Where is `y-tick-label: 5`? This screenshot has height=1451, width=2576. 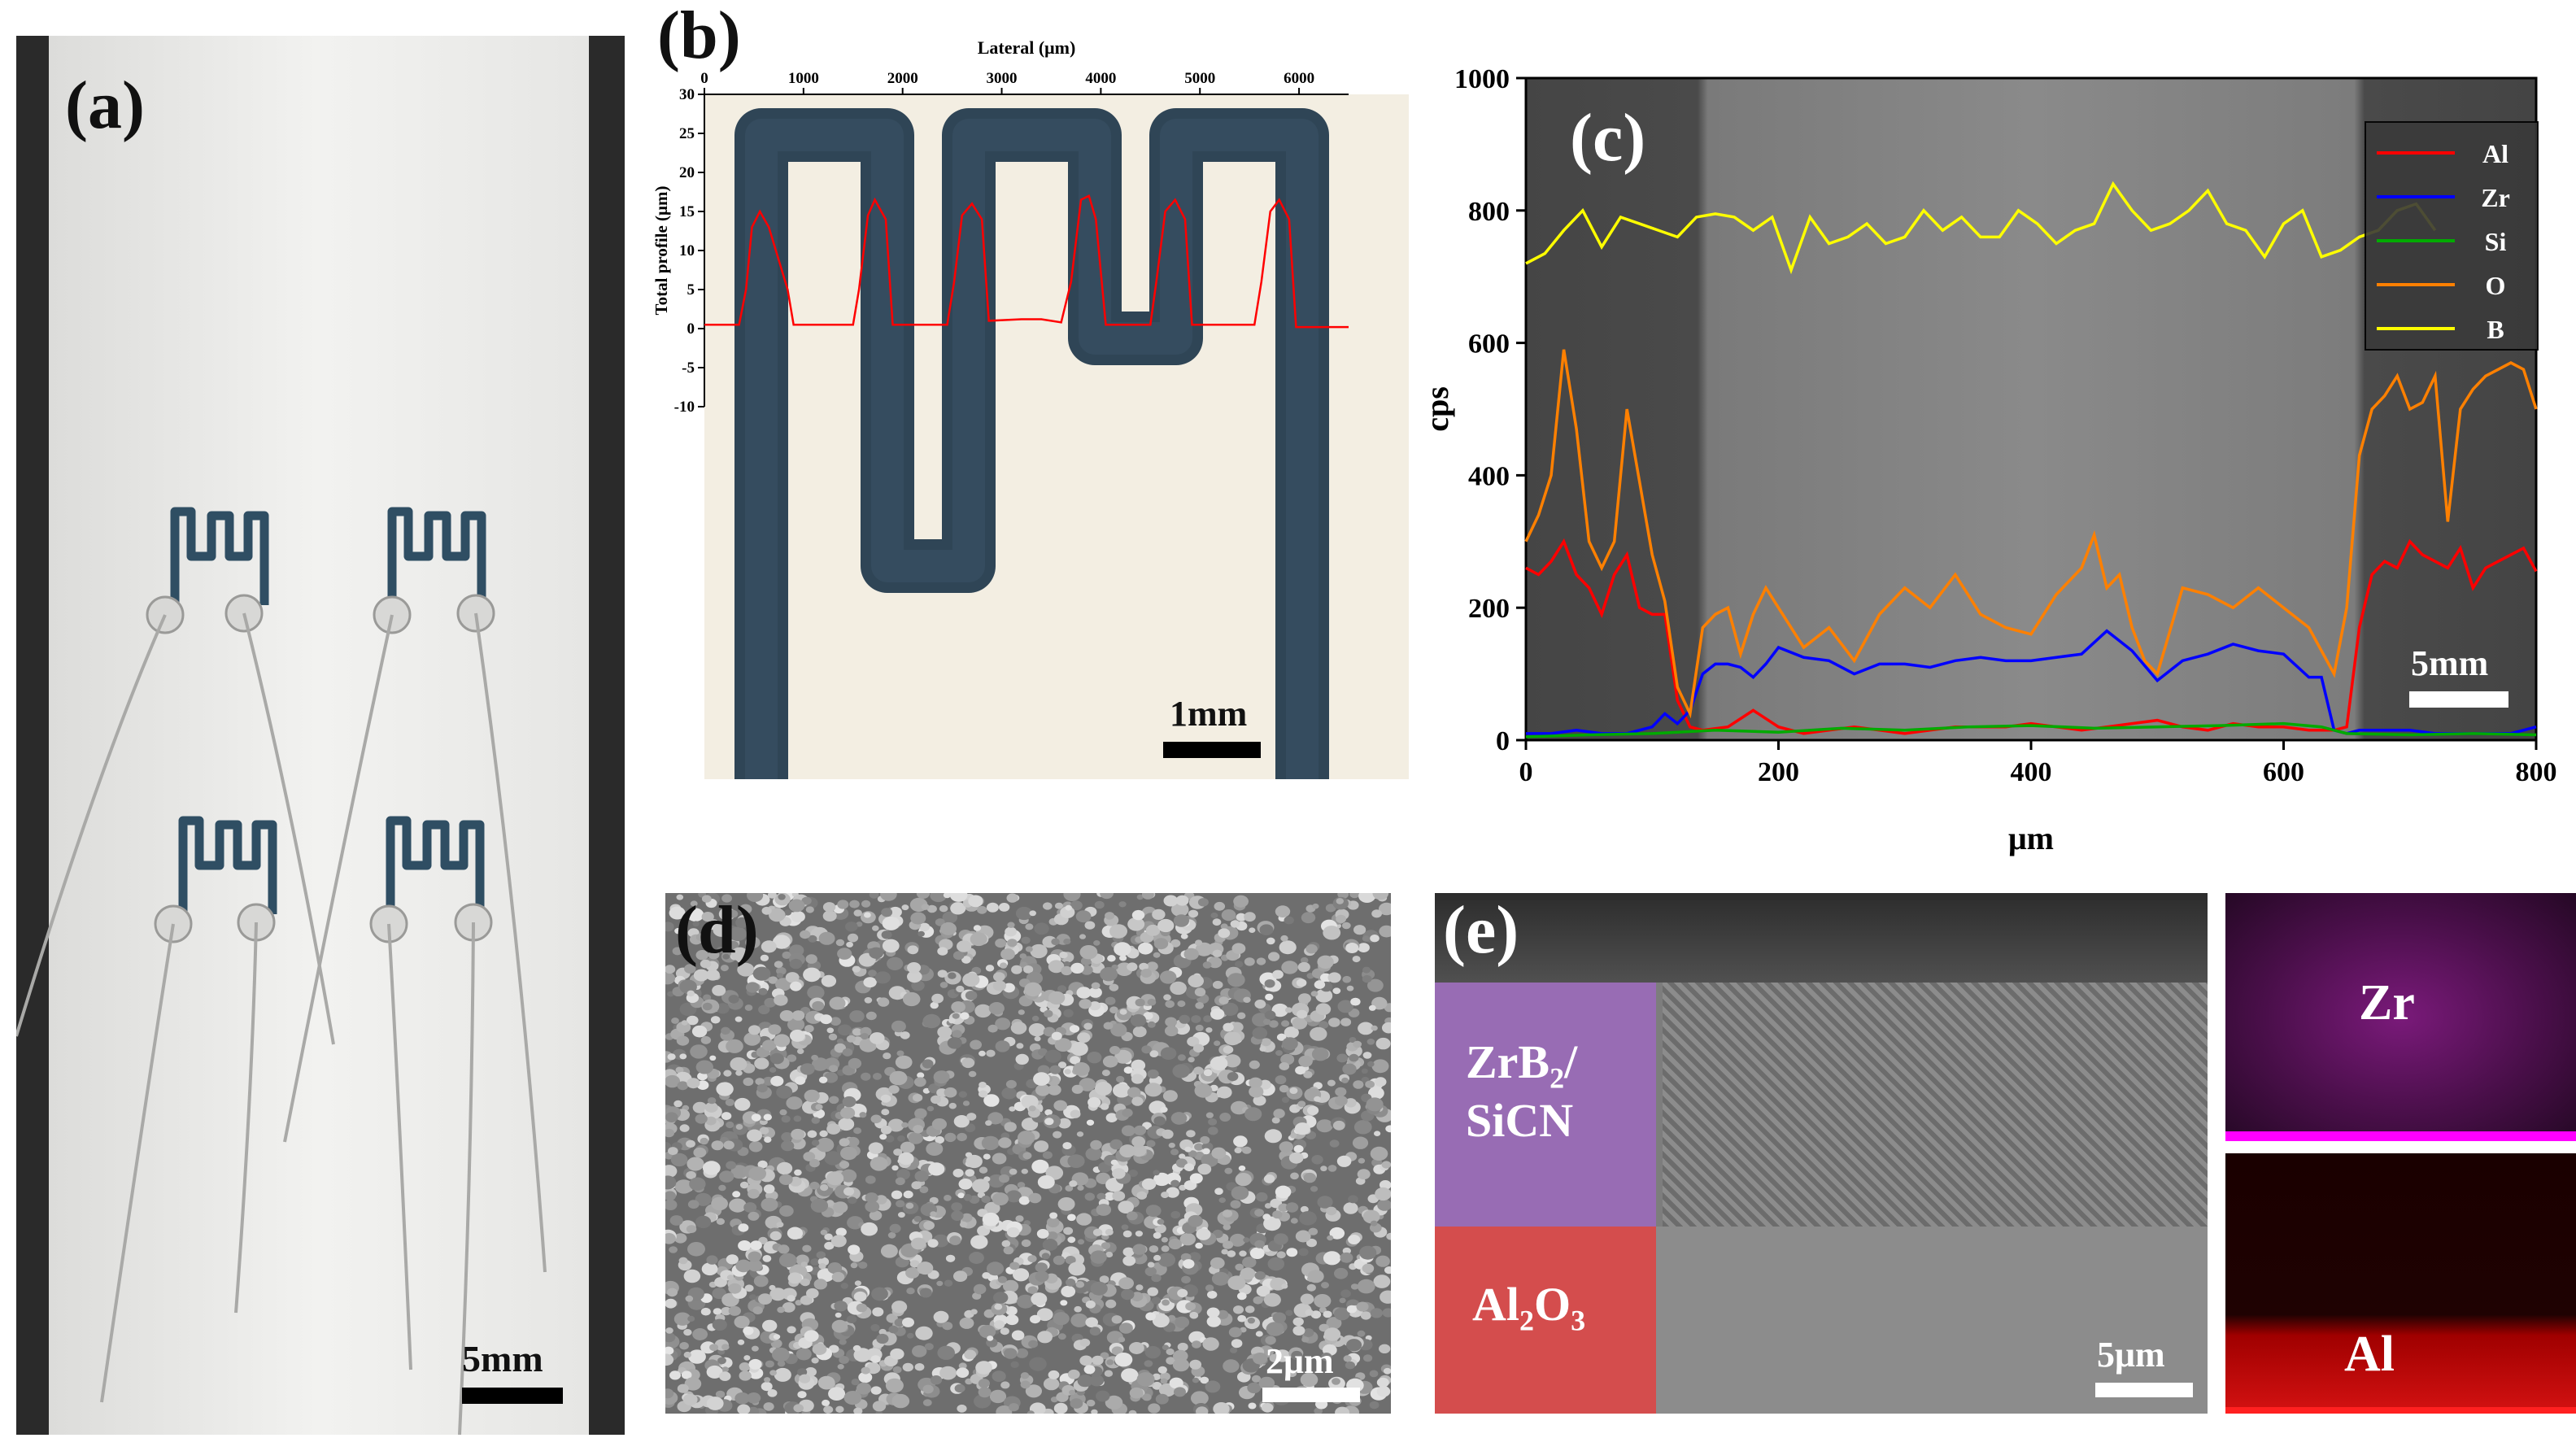 y-tick-label: 5 is located at coordinates (691, 290).